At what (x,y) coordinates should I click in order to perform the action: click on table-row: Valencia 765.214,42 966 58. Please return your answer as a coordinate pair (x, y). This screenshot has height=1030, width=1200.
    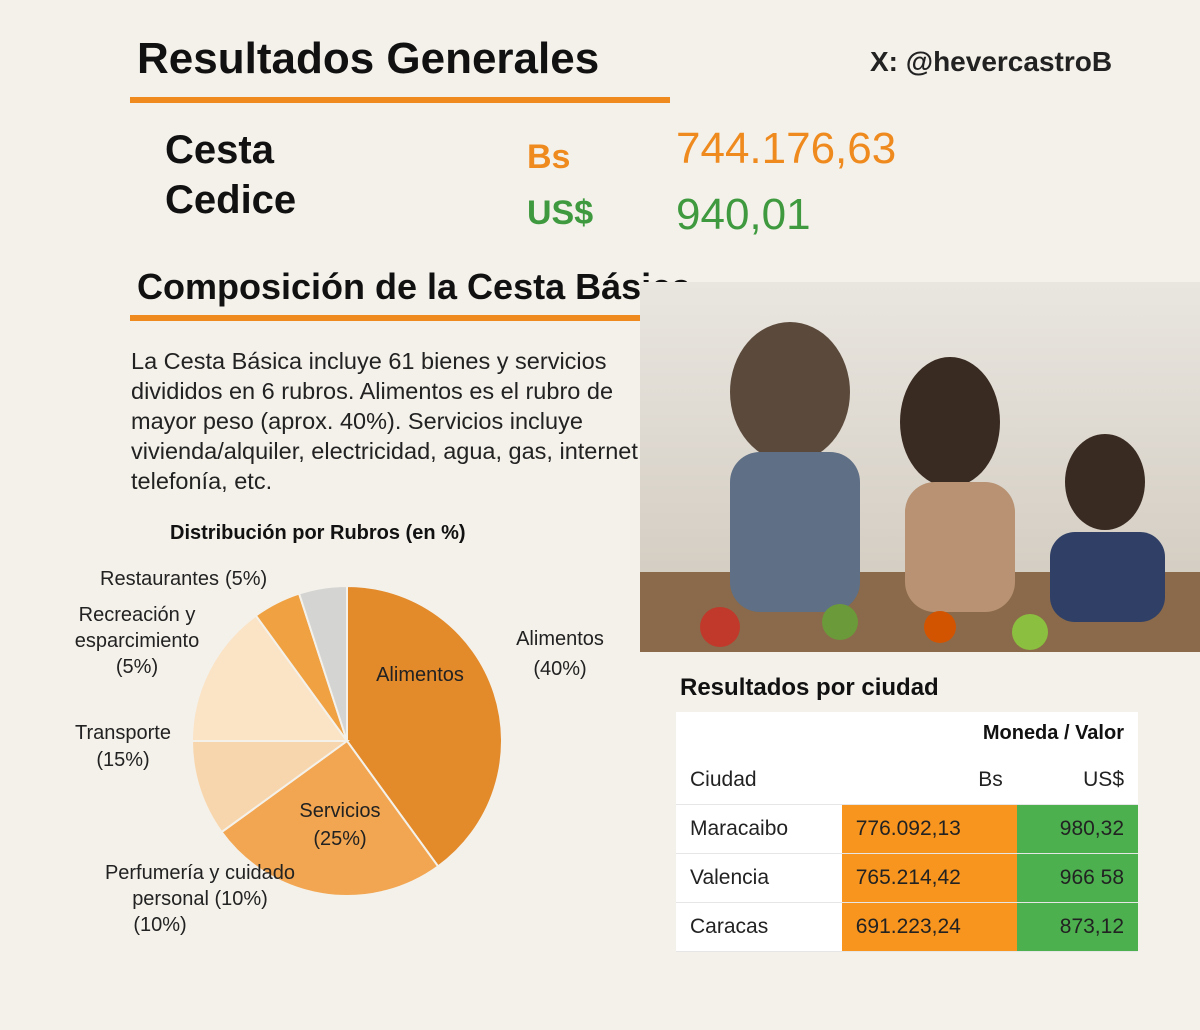
    Looking at the image, I should click on (907, 878).